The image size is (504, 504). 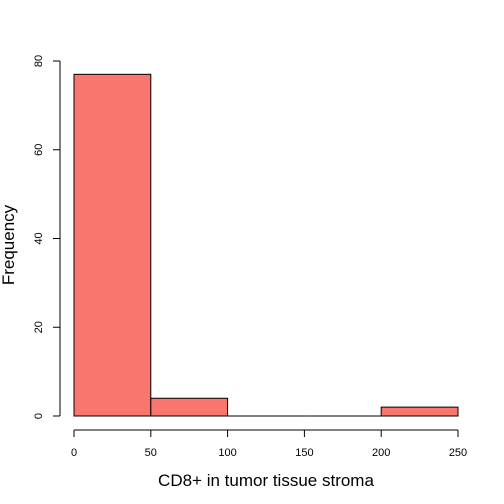 What do you see at coordinates (47, 237) in the screenshot?
I see `y-axis: 0 20 40 60 80` at bounding box center [47, 237].